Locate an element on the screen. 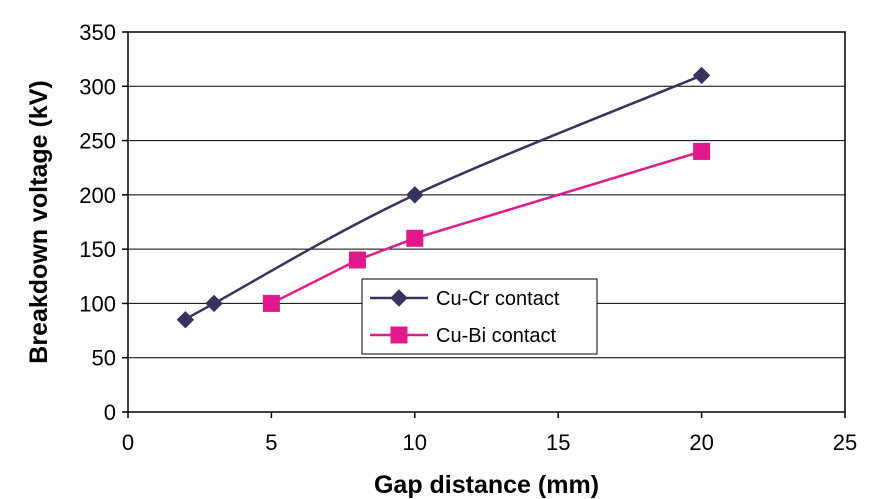  y-tick-label: 150 is located at coordinates (97, 249).